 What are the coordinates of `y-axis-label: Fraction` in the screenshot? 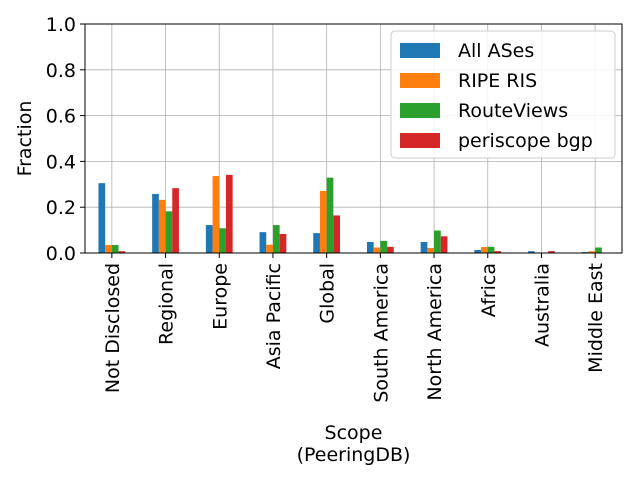 It's located at (25, 139).